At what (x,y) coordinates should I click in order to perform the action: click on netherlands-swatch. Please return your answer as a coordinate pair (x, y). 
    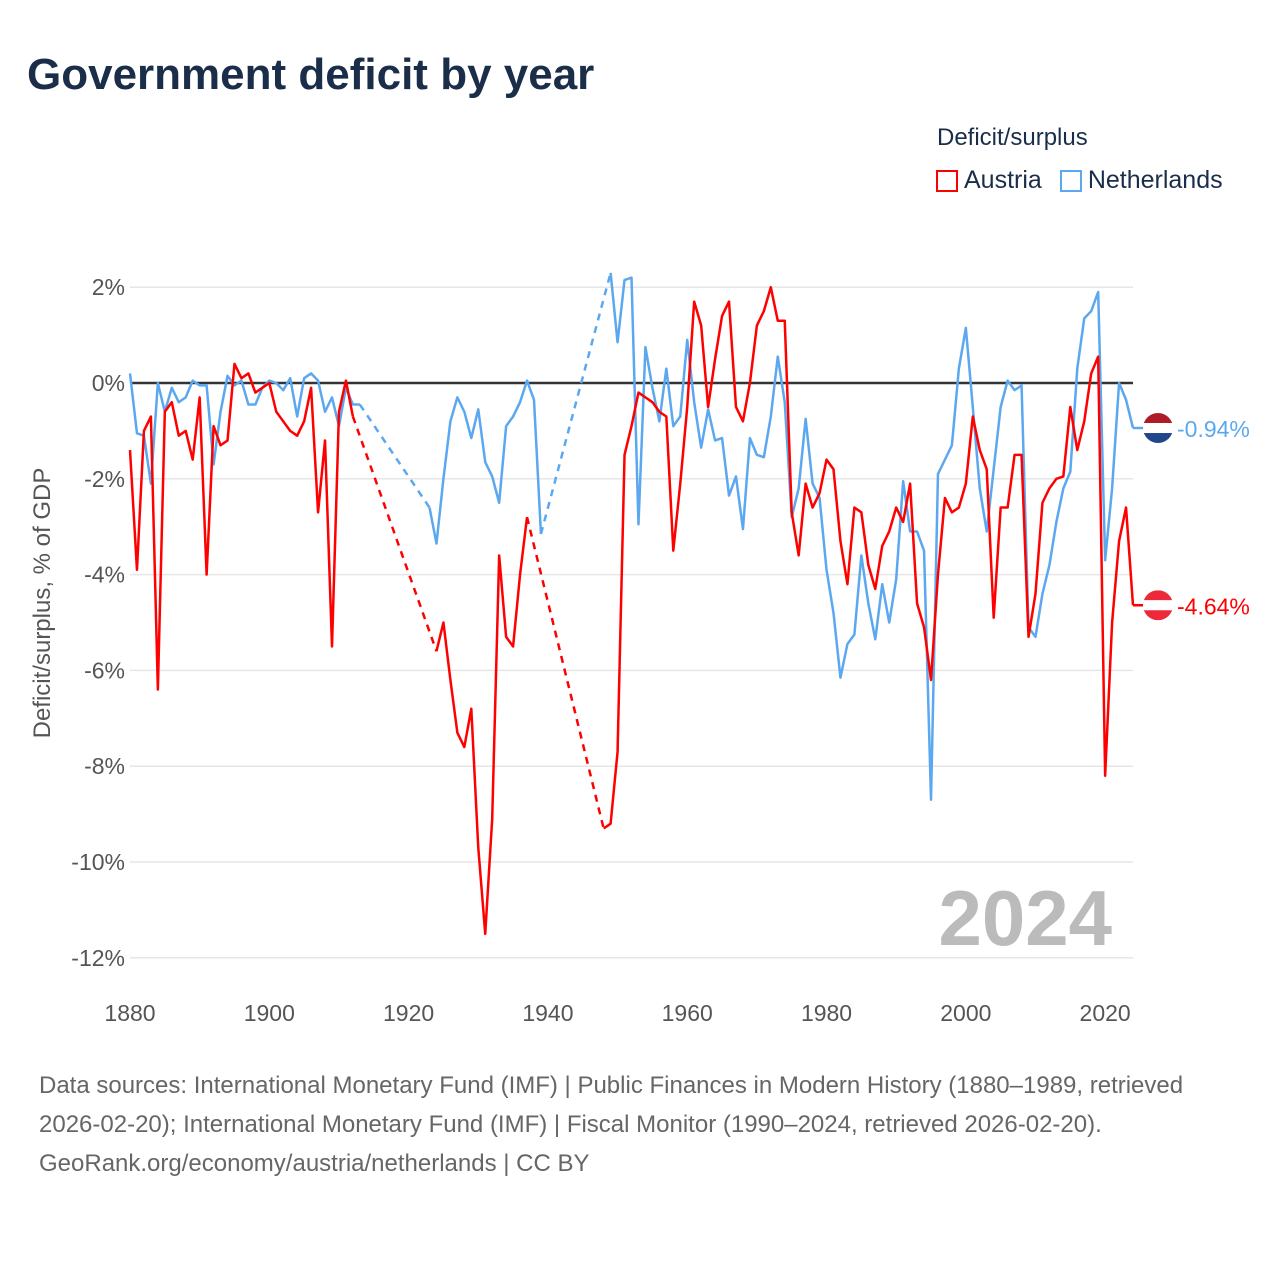
    Looking at the image, I should click on (1070, 180).